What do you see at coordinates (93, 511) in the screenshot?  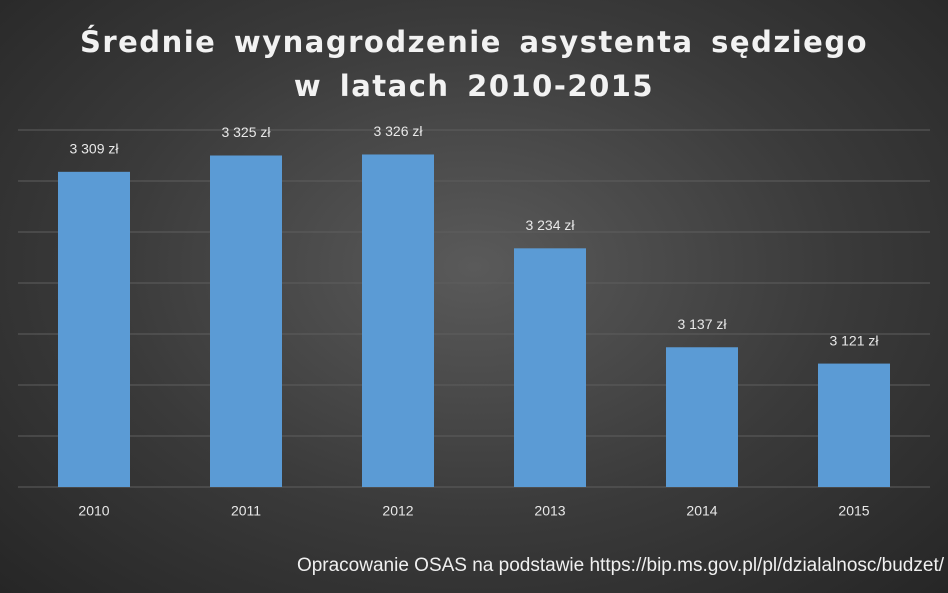 I see `x-tick-label: 2010` at bounding box center [93, 511].